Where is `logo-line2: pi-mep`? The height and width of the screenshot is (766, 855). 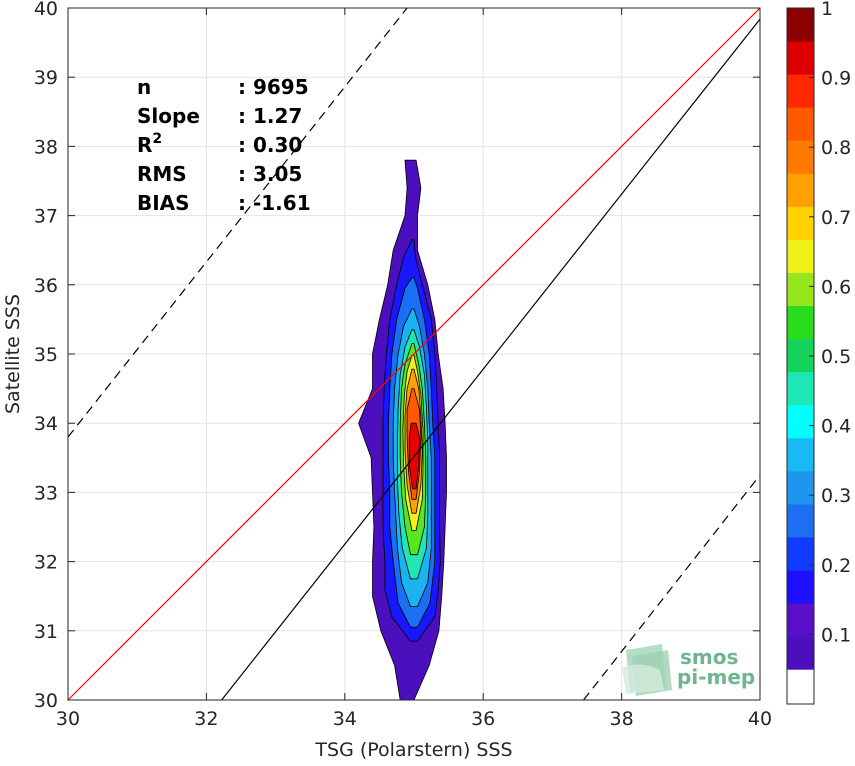
logo-line2: pi-mep is located at coordinates (716, 677).